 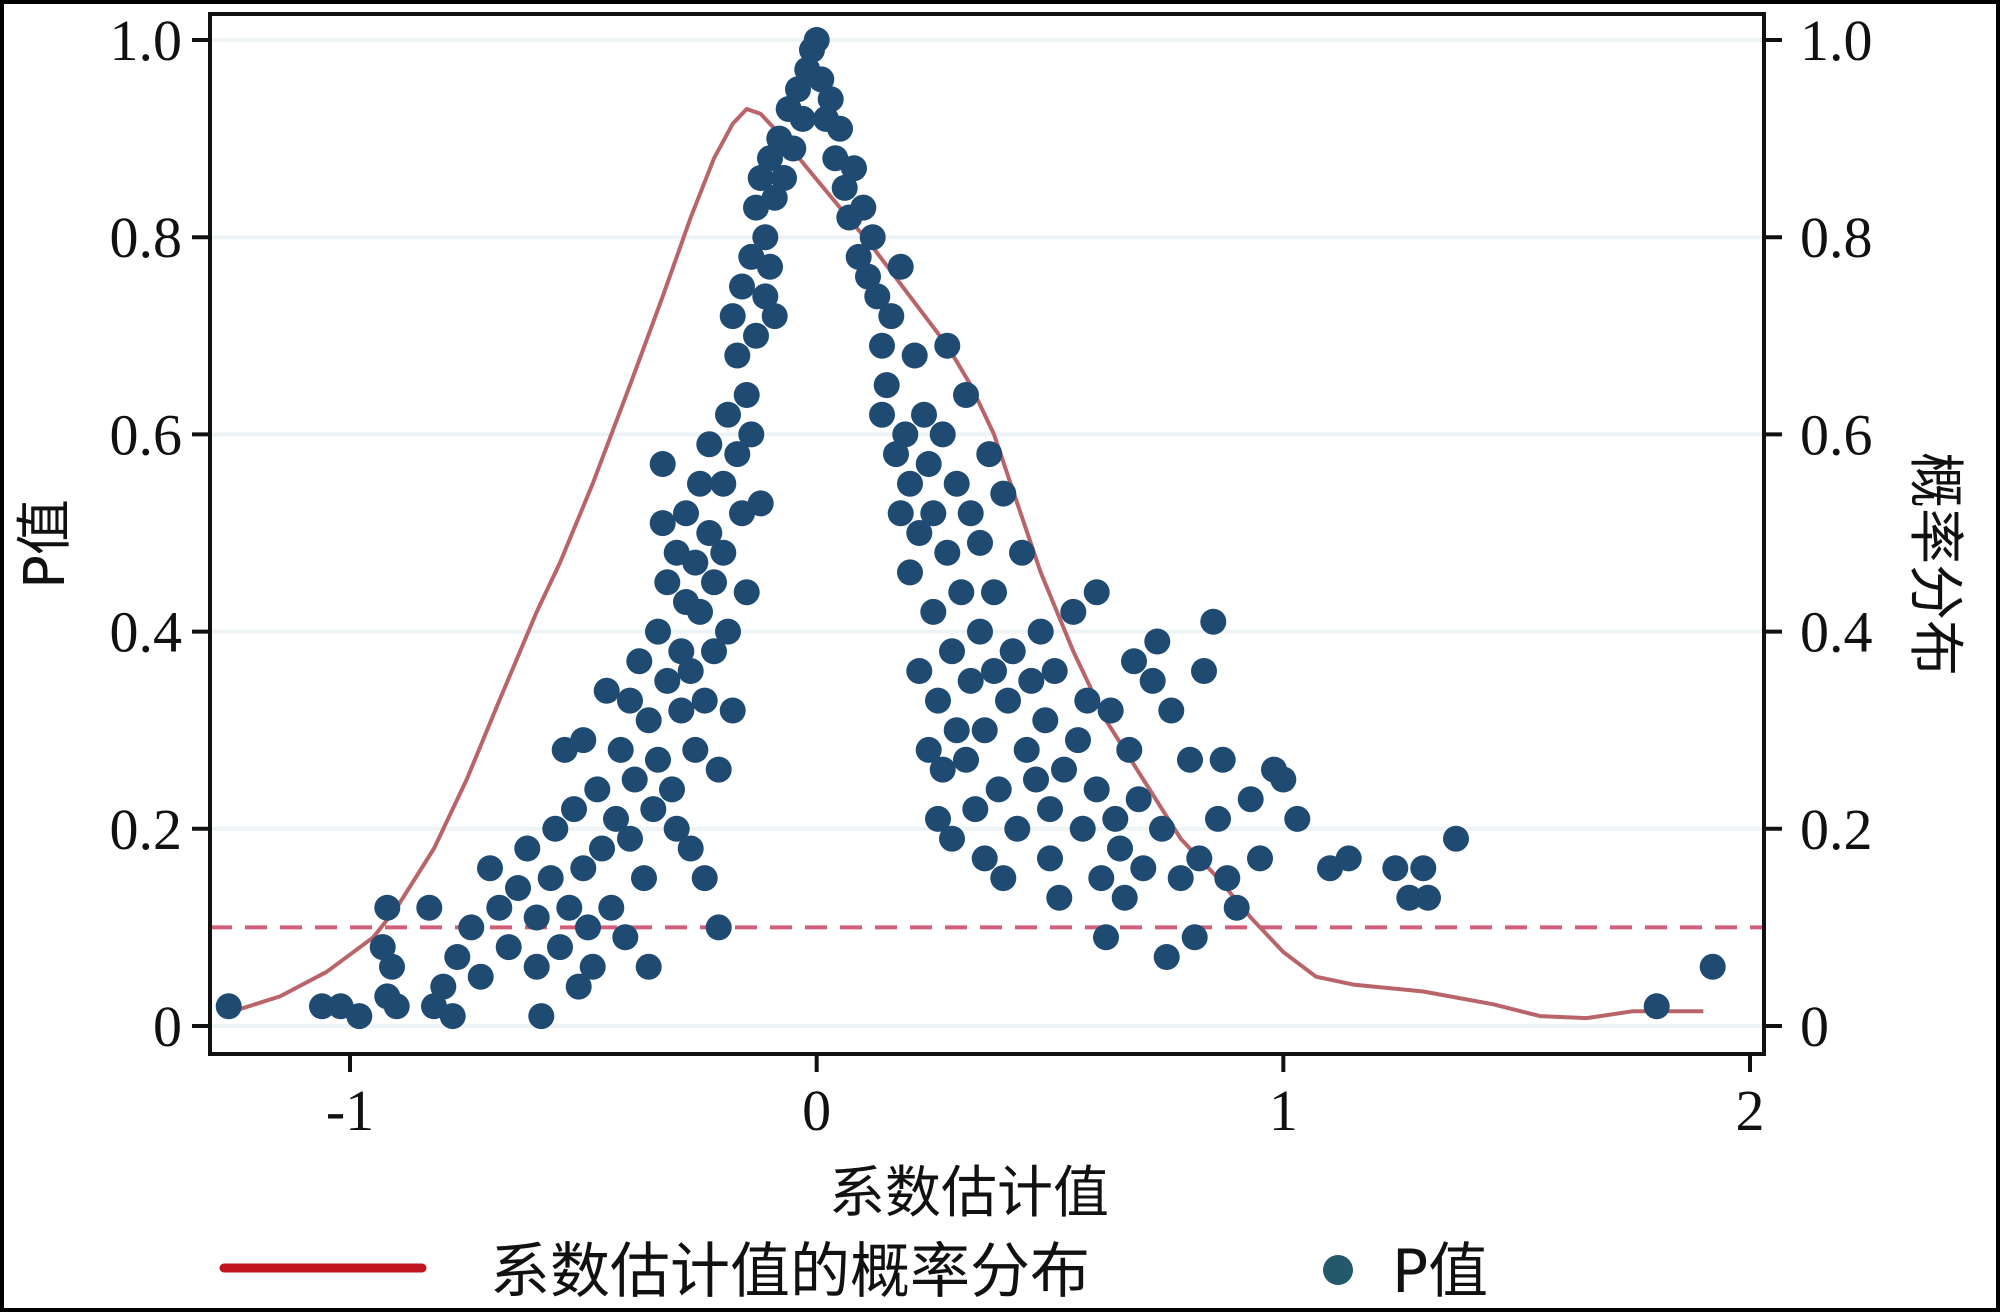 What do you see at coordinates (1836, 434) in the screenshot?
I see `y-right-tick-label: 0.6` at bounding box center [1836, 434].